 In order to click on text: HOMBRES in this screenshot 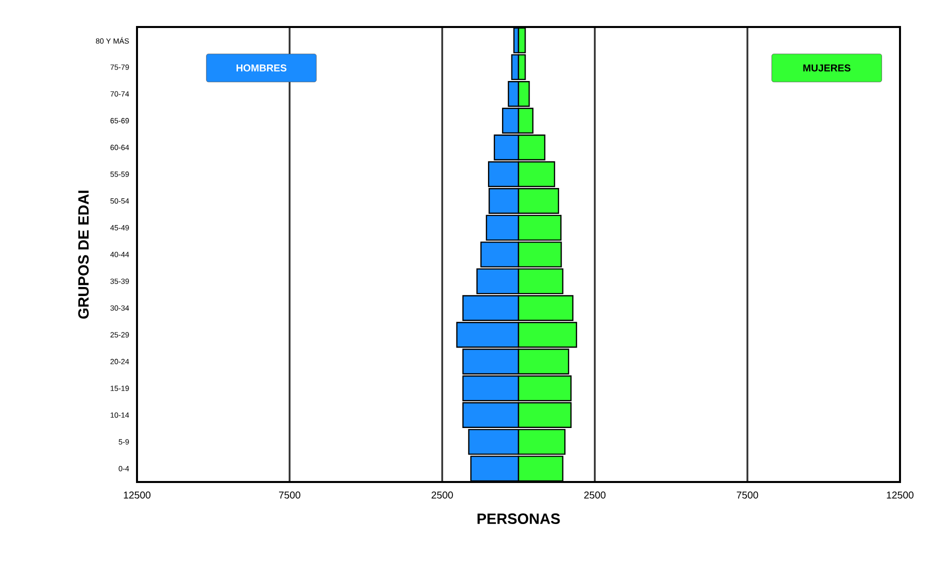, I will do `click(261, 68)`.